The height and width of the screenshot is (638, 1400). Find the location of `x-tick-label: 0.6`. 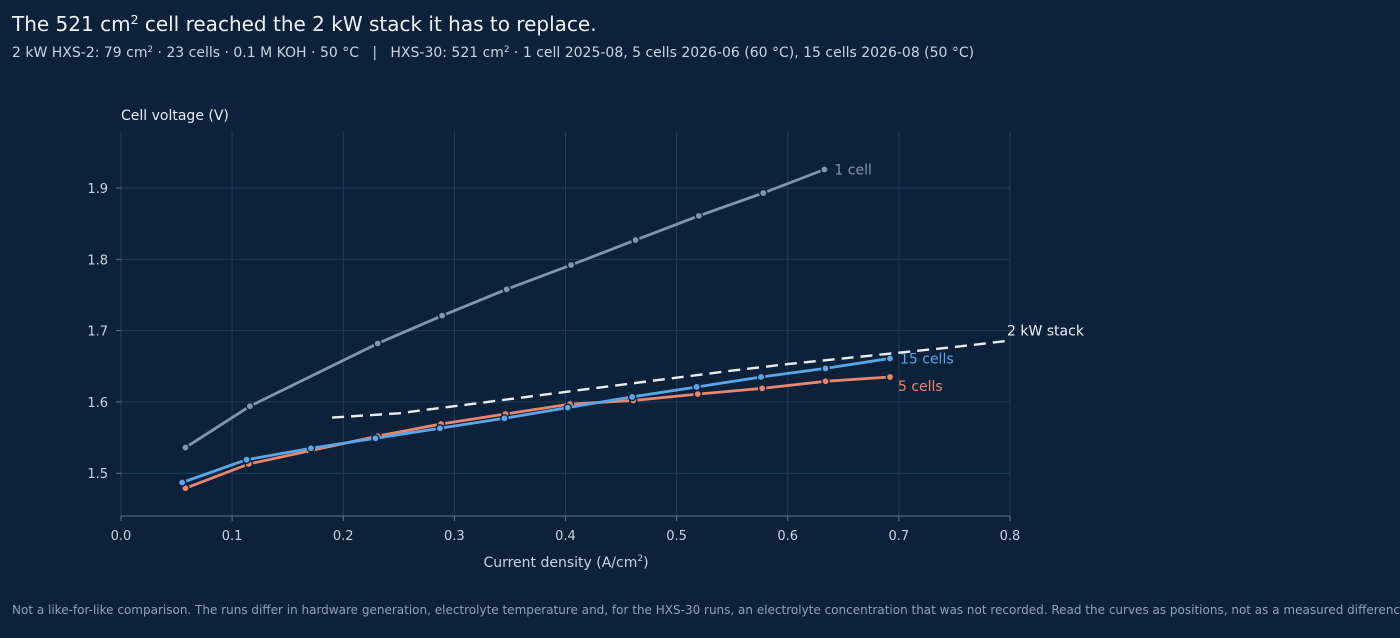

x-tick-label: 0.6 is located at coordinates (787, 536).